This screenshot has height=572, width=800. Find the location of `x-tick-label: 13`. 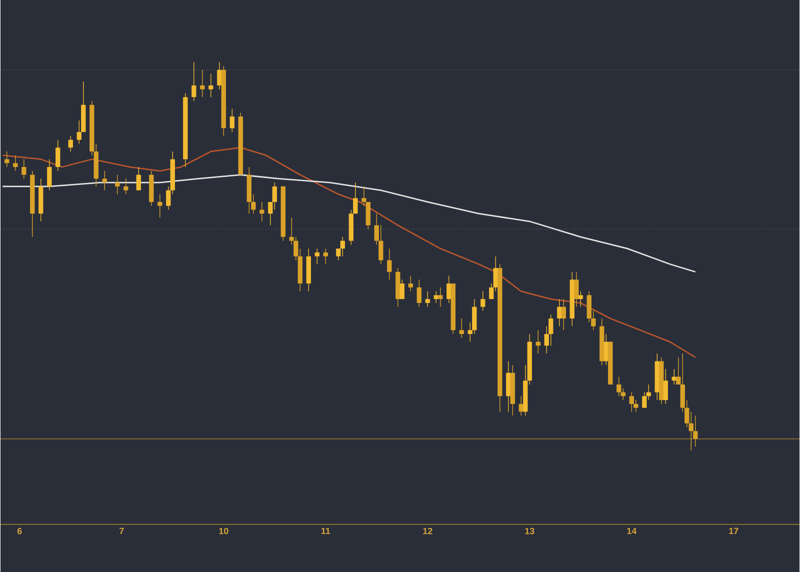

x-tick-label: 13 is located at coordinates (529, 531).